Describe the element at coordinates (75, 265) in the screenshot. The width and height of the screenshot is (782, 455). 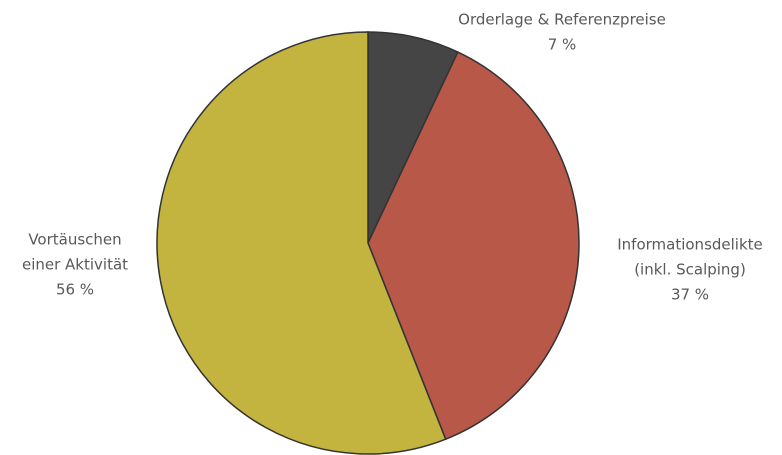
I see `slice-label: einer Aktivität` at that location.